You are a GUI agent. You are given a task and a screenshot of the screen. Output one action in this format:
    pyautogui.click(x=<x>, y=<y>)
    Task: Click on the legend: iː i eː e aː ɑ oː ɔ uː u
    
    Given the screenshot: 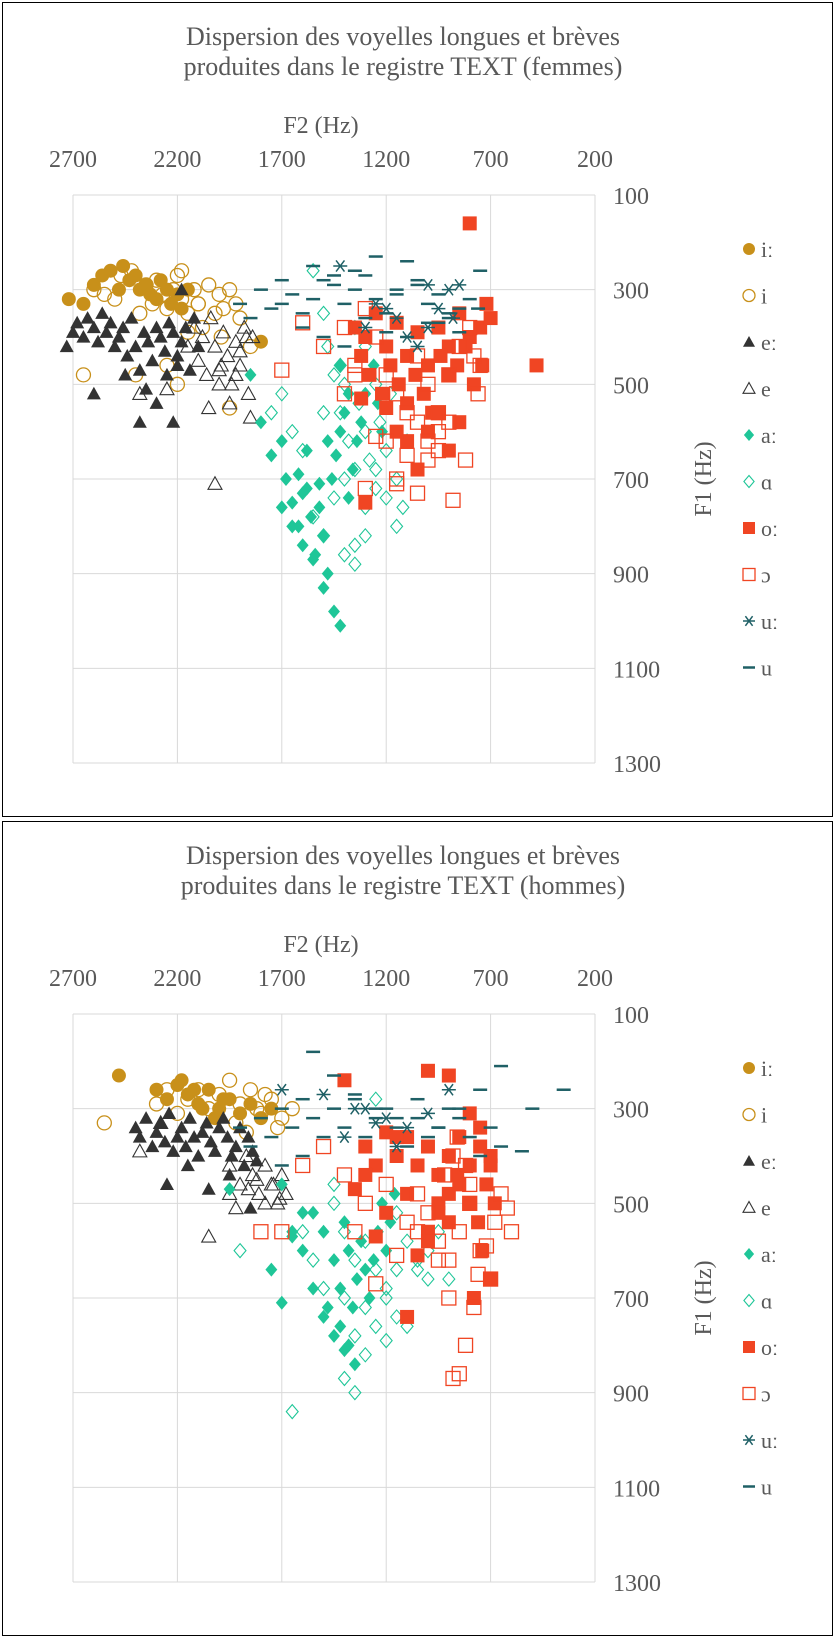 What is the action you would take?
    pyautogui.click(x=760, y=459)
    